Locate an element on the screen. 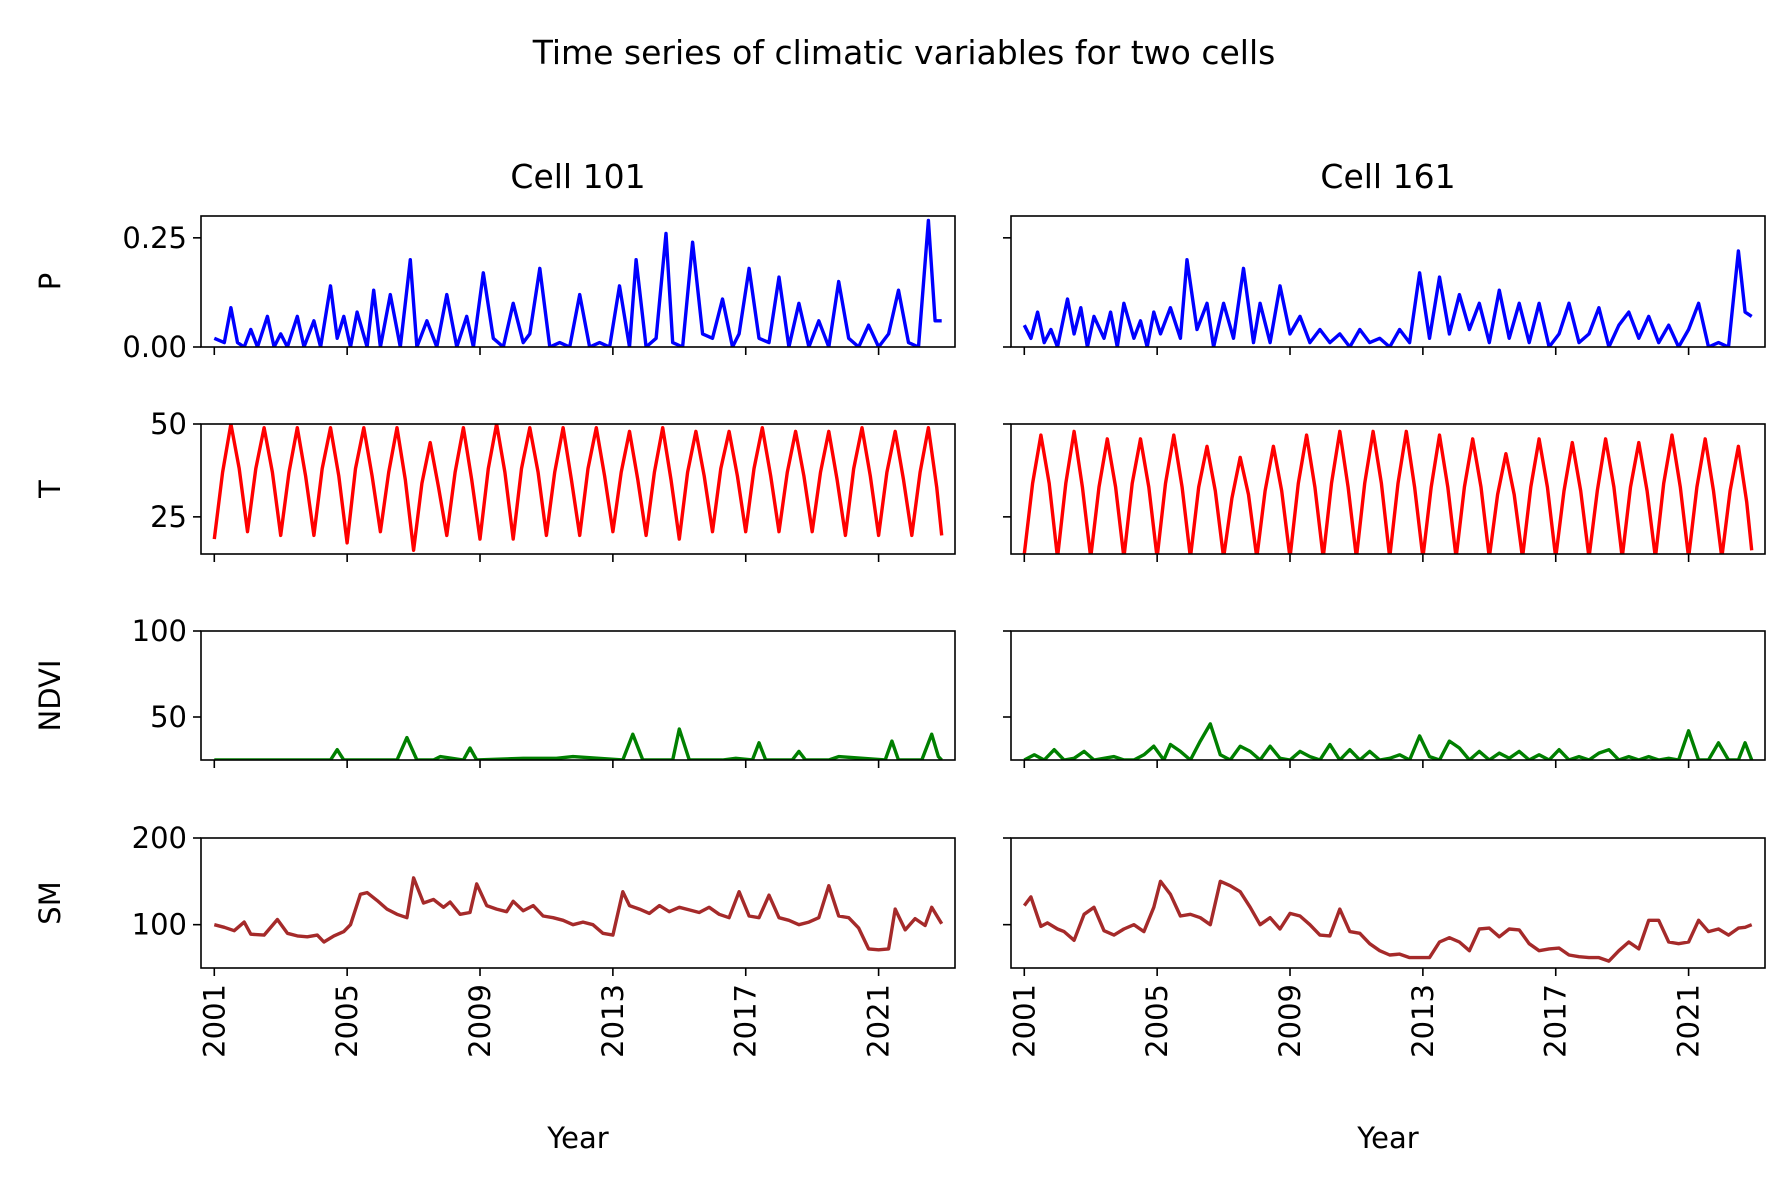 The image size is (1792, 1189). cell-101-sm-axes: 100 200 SM 2001 2005 2009 2013 2017 2021 Year is located at coordinates (494, 988).